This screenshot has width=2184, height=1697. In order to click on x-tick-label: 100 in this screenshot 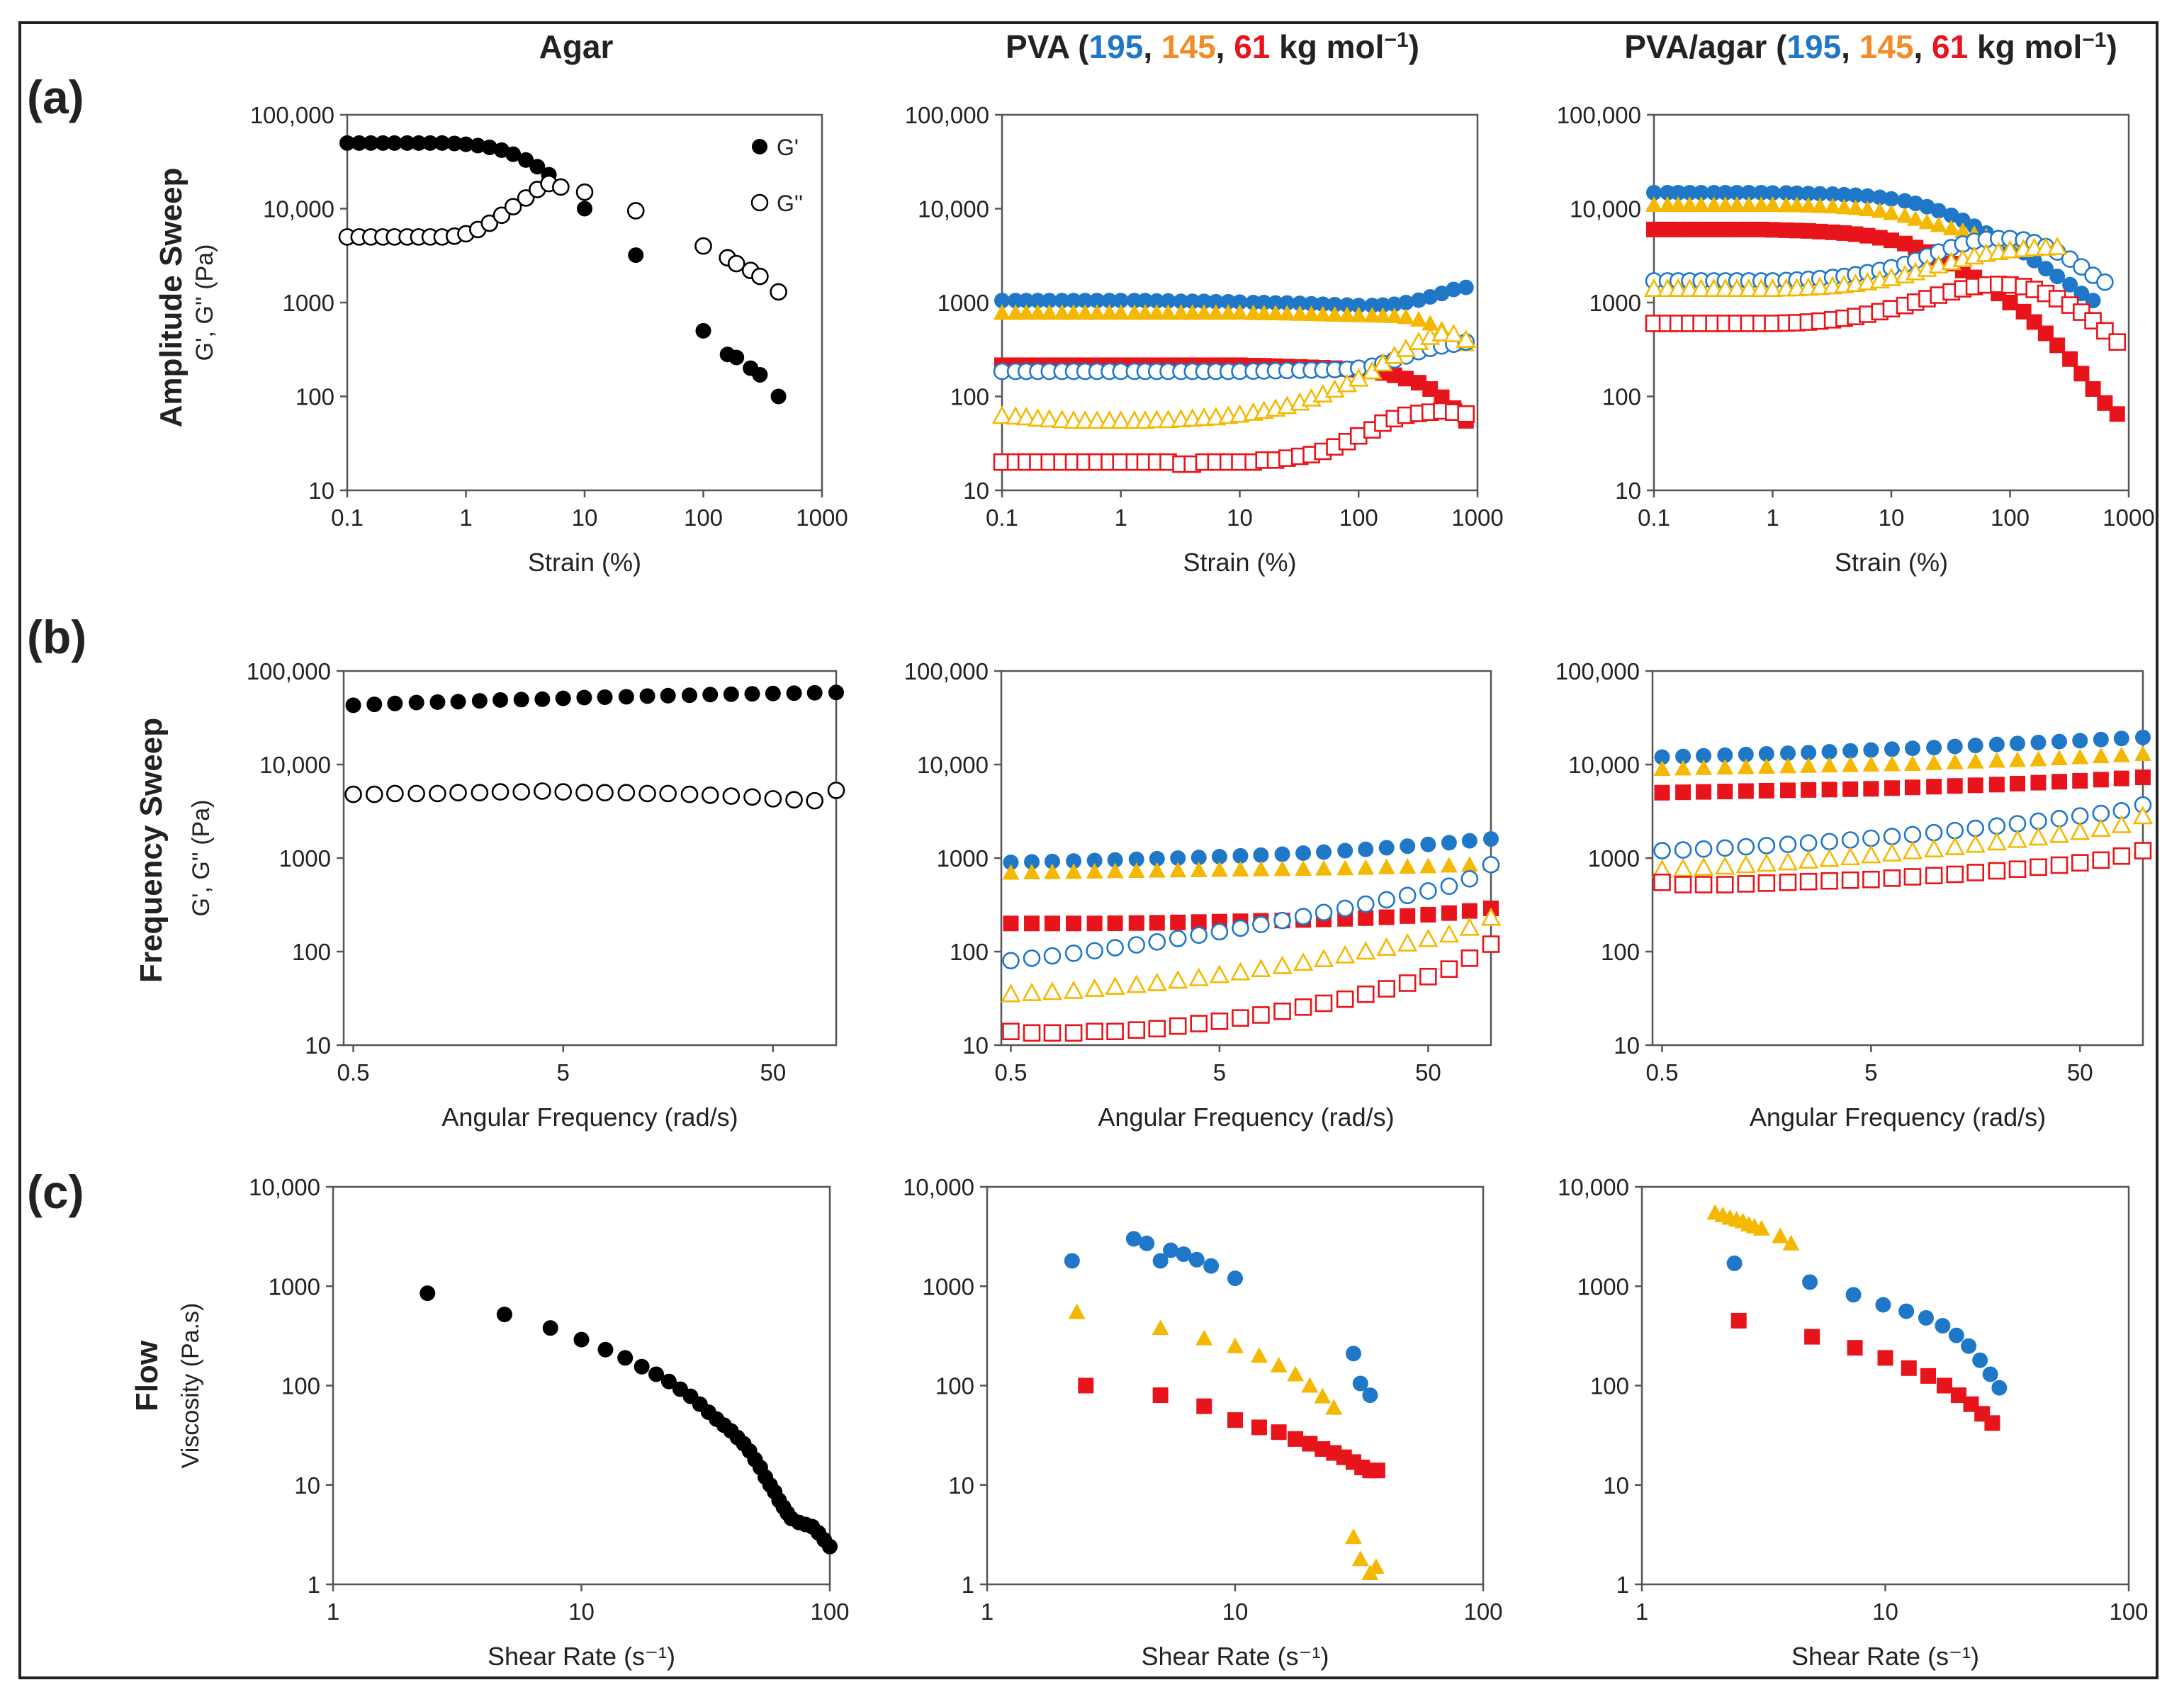, I will do `click(830, 1612)`.